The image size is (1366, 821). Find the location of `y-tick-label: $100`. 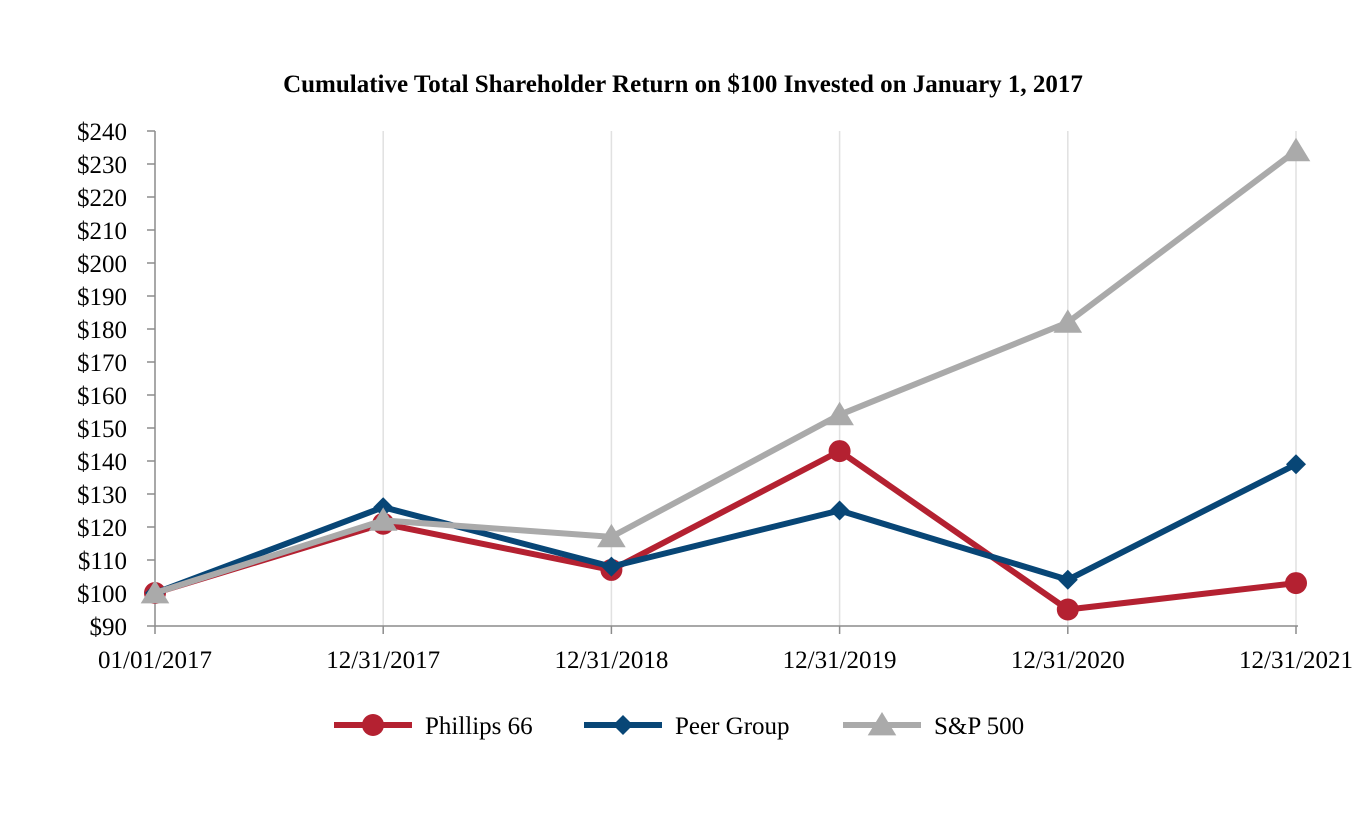

y-tick-label: $100 is located at coordinates (102, 594).